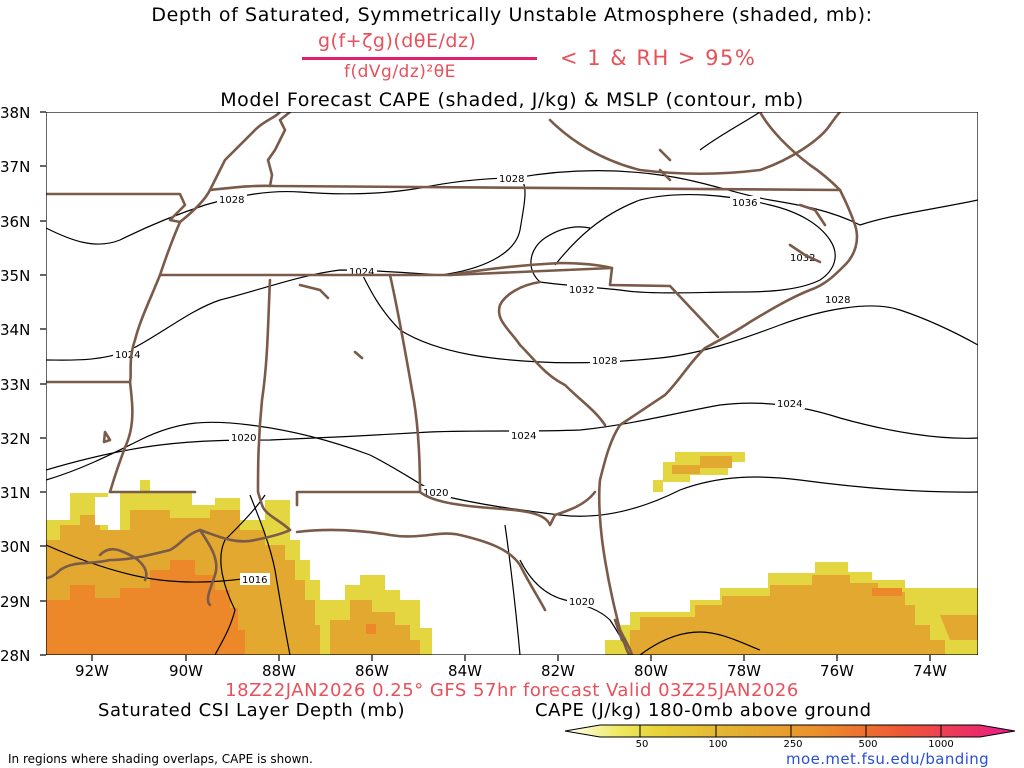 This screenshot has width=1024, height=768. What do you see at coordinates (940, 744) in the screenshot?
I see `colorbar-tick: 1000` at bounding box center [940, 744].